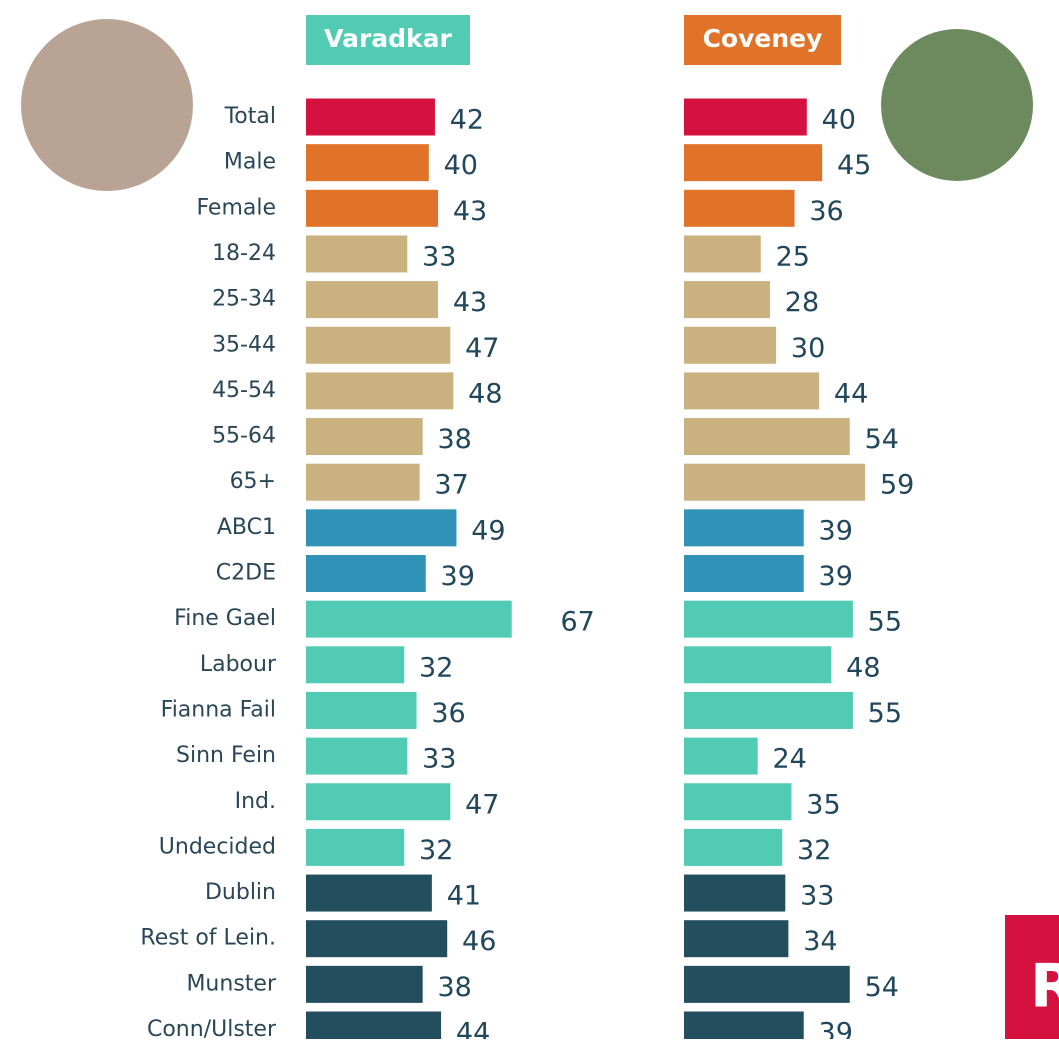  Describe the element at coordinates (217, 846) in the screenshot. I see `category-label: Undecided` at that location.